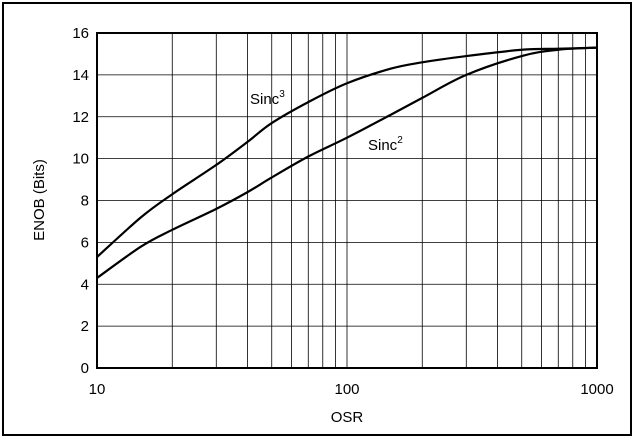 The height and width of the screenshot is (442, 638). I want to click on x-tick-label: 10, so click(97, 389).